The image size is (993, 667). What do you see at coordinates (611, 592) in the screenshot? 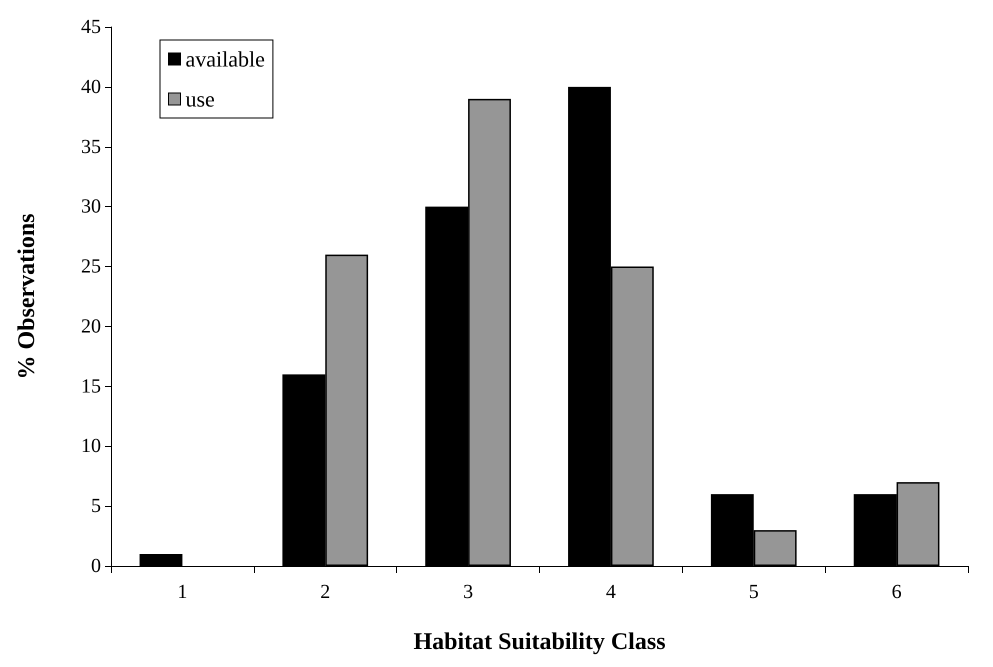
I see `x-tick-label: 4` at bounding box center [611, 592].